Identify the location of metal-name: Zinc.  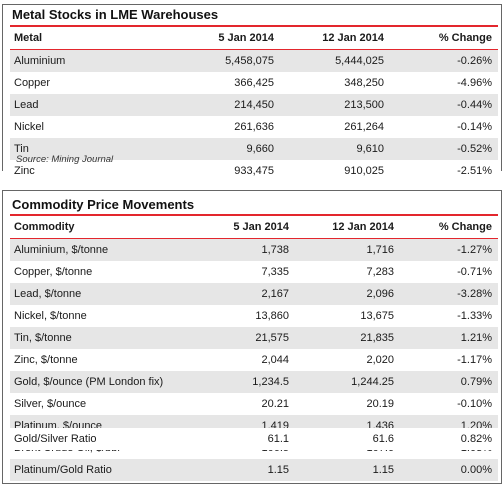
(90, 171).